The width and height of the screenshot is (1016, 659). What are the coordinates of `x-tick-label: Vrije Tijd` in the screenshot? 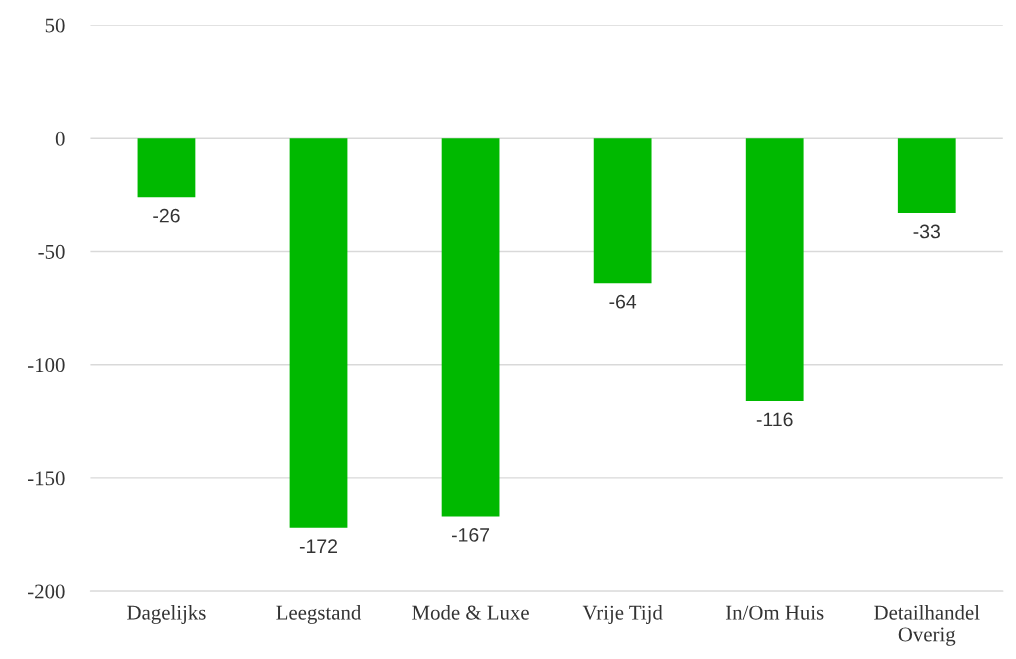 It's located at (622, 614).